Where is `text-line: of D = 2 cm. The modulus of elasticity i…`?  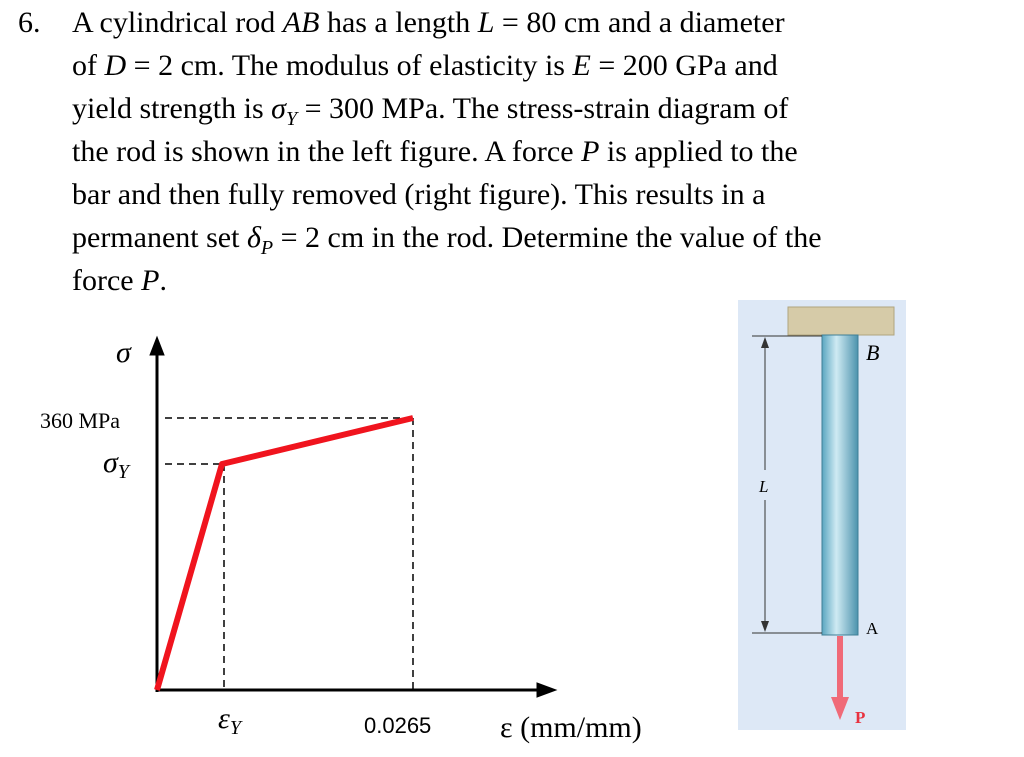
text-line: of D = 2 cm. The modulus of elasticity i… is located at coordinates (425, 65).